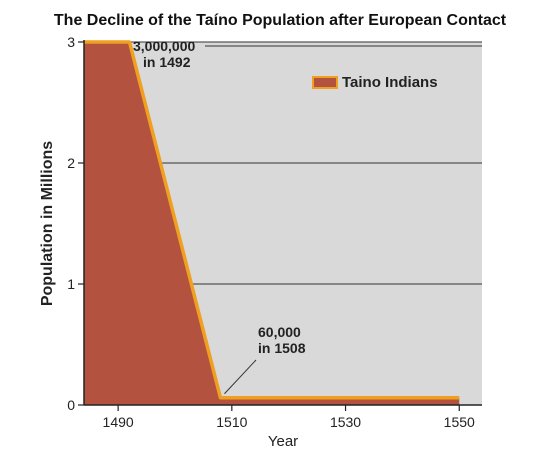  I want to click on x-tick-label: 1530, so click(345, 422).